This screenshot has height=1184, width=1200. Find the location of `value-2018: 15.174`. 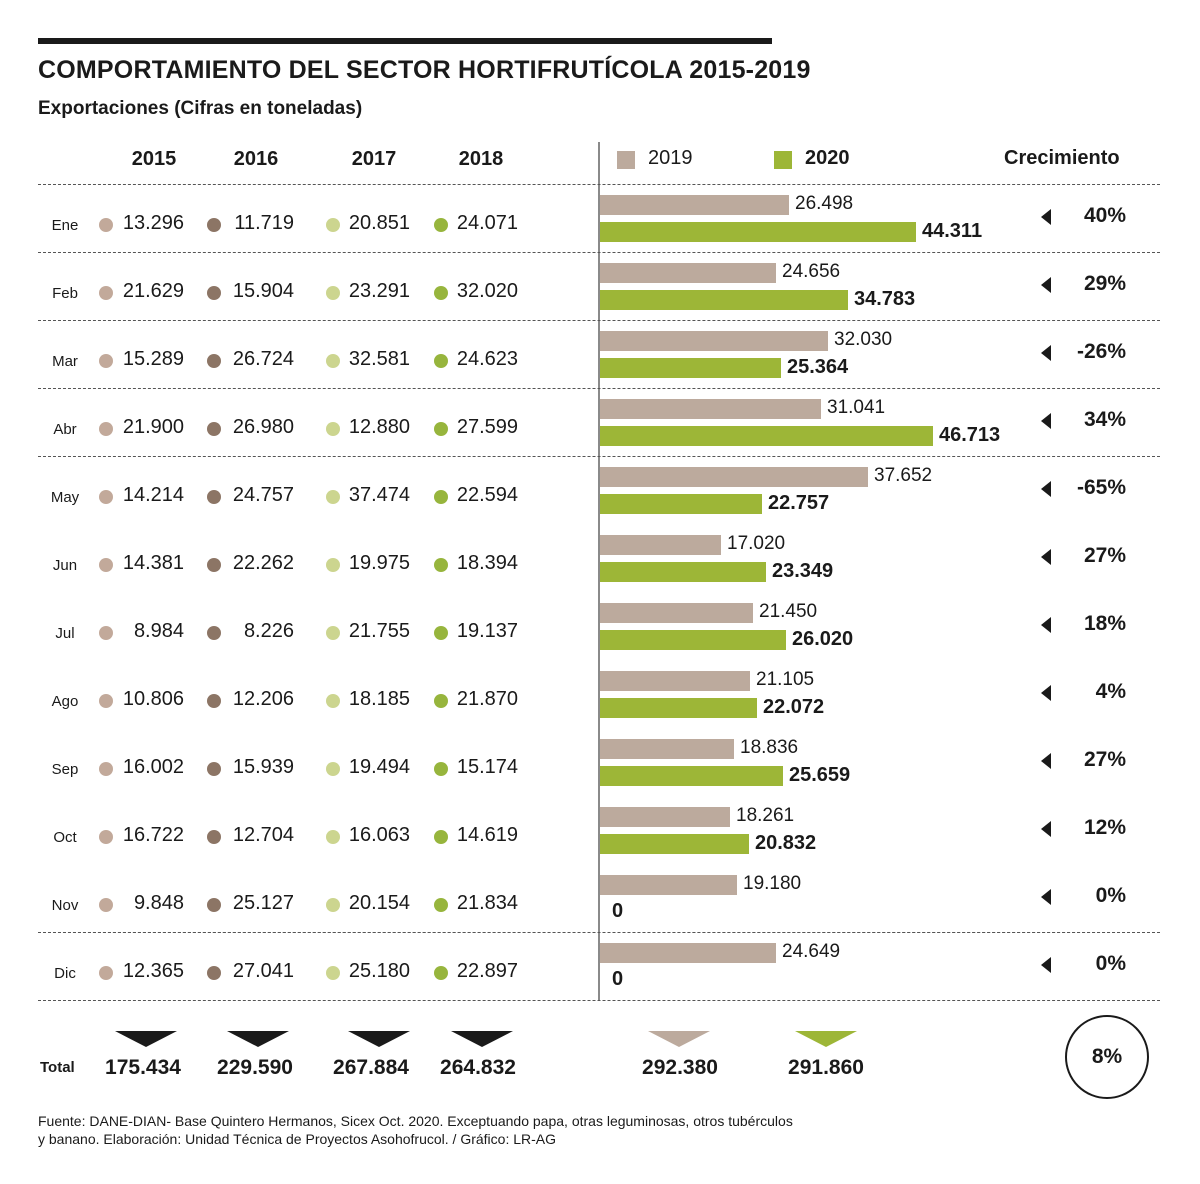

value-2018: 15.174 is located at coordinates (487, 767).